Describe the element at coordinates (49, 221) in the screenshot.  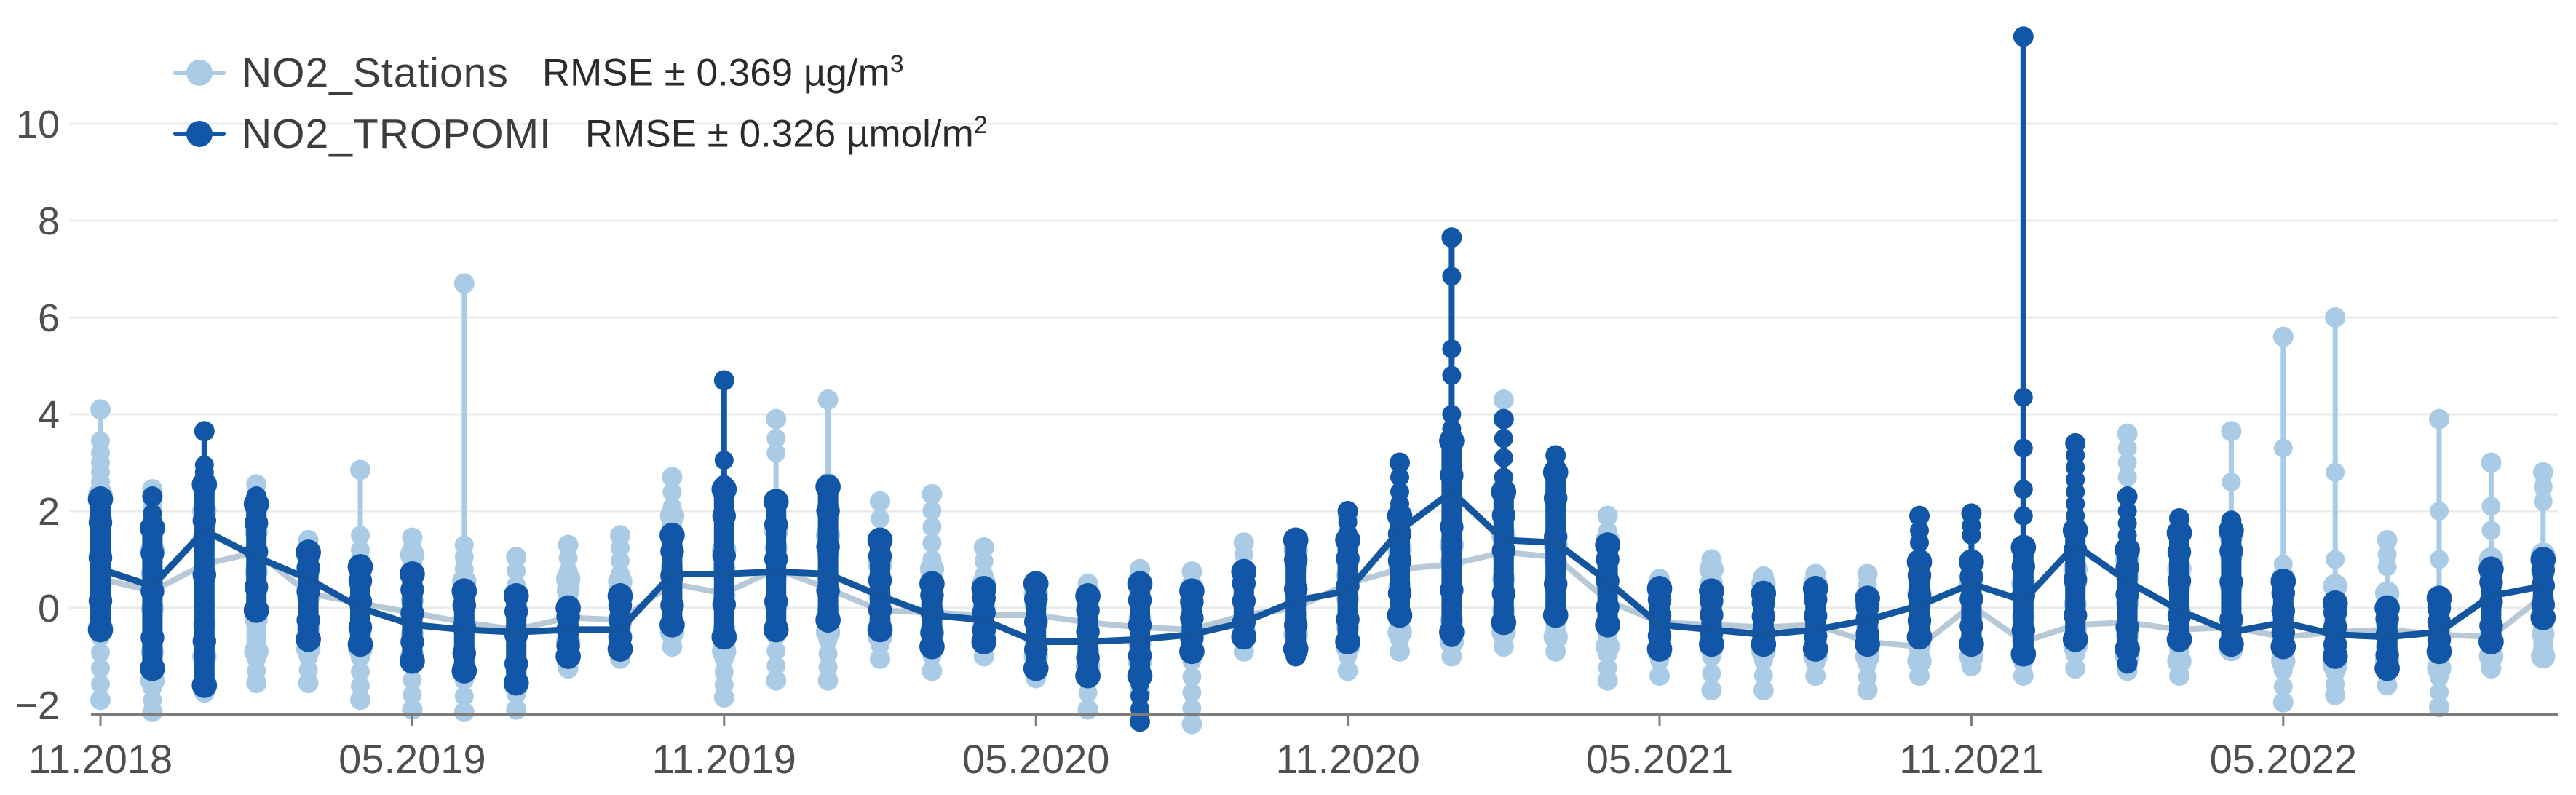
I see `y-axis-tick-label: 8` at that location.